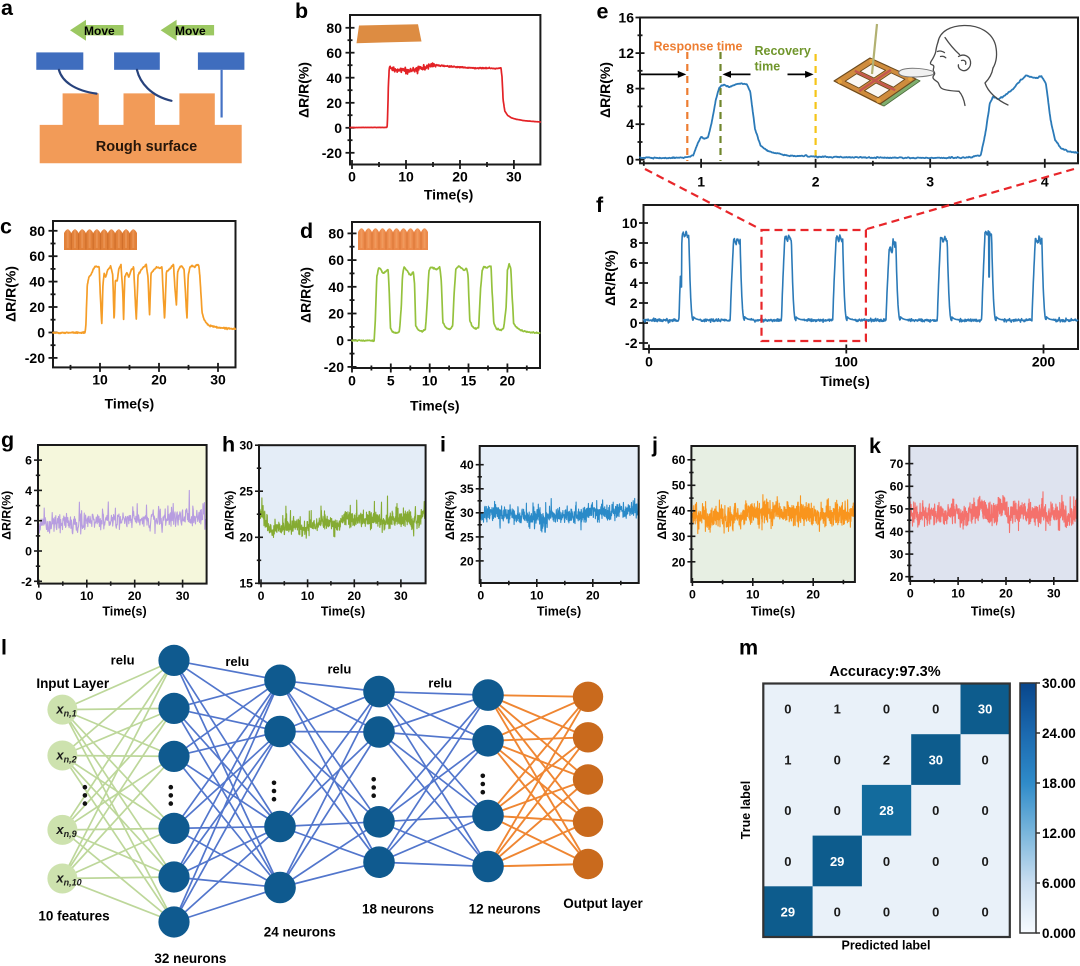 This screenshot has width=1080, height=966. Describe the element at coordinates (783, 51) in the screenshot. I see `svg-text: Recovery` at that location.